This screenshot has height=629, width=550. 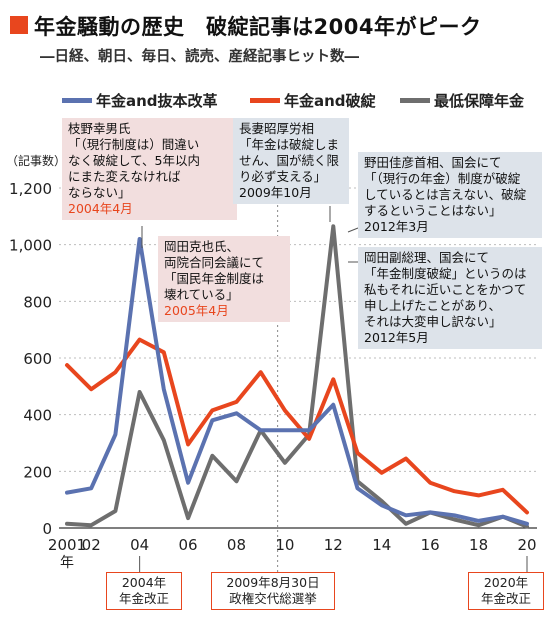 I want to click on y-tick-label: 1,200, so click(x=30, y=189).